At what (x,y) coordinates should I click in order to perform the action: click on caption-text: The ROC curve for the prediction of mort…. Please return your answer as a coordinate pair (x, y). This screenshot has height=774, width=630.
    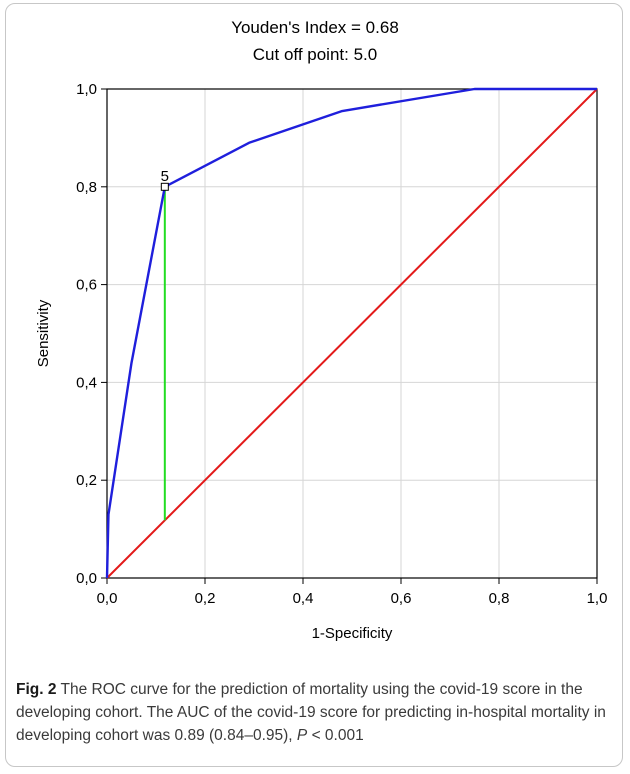
    Looking at the image, I should click on (311, 712).